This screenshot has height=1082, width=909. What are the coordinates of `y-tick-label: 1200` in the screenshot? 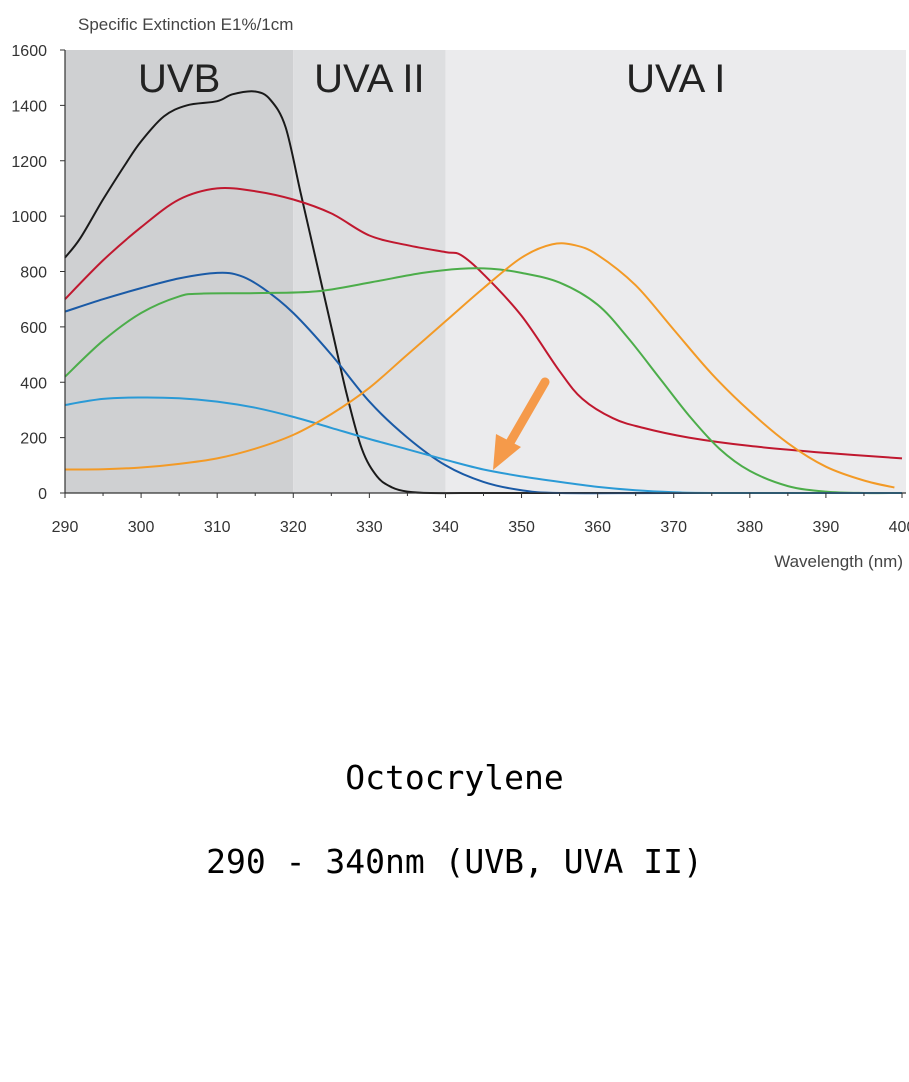 It's located at (29, 162).